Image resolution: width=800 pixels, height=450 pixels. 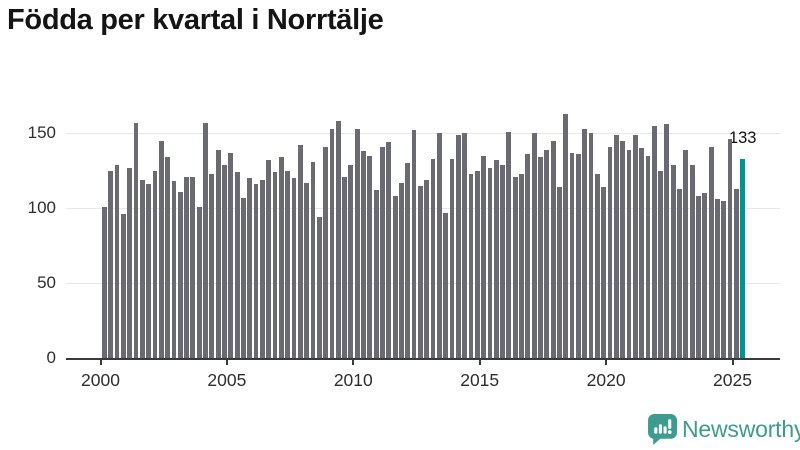 I want to click on bar-highlighted, so click(x=743, y=258).